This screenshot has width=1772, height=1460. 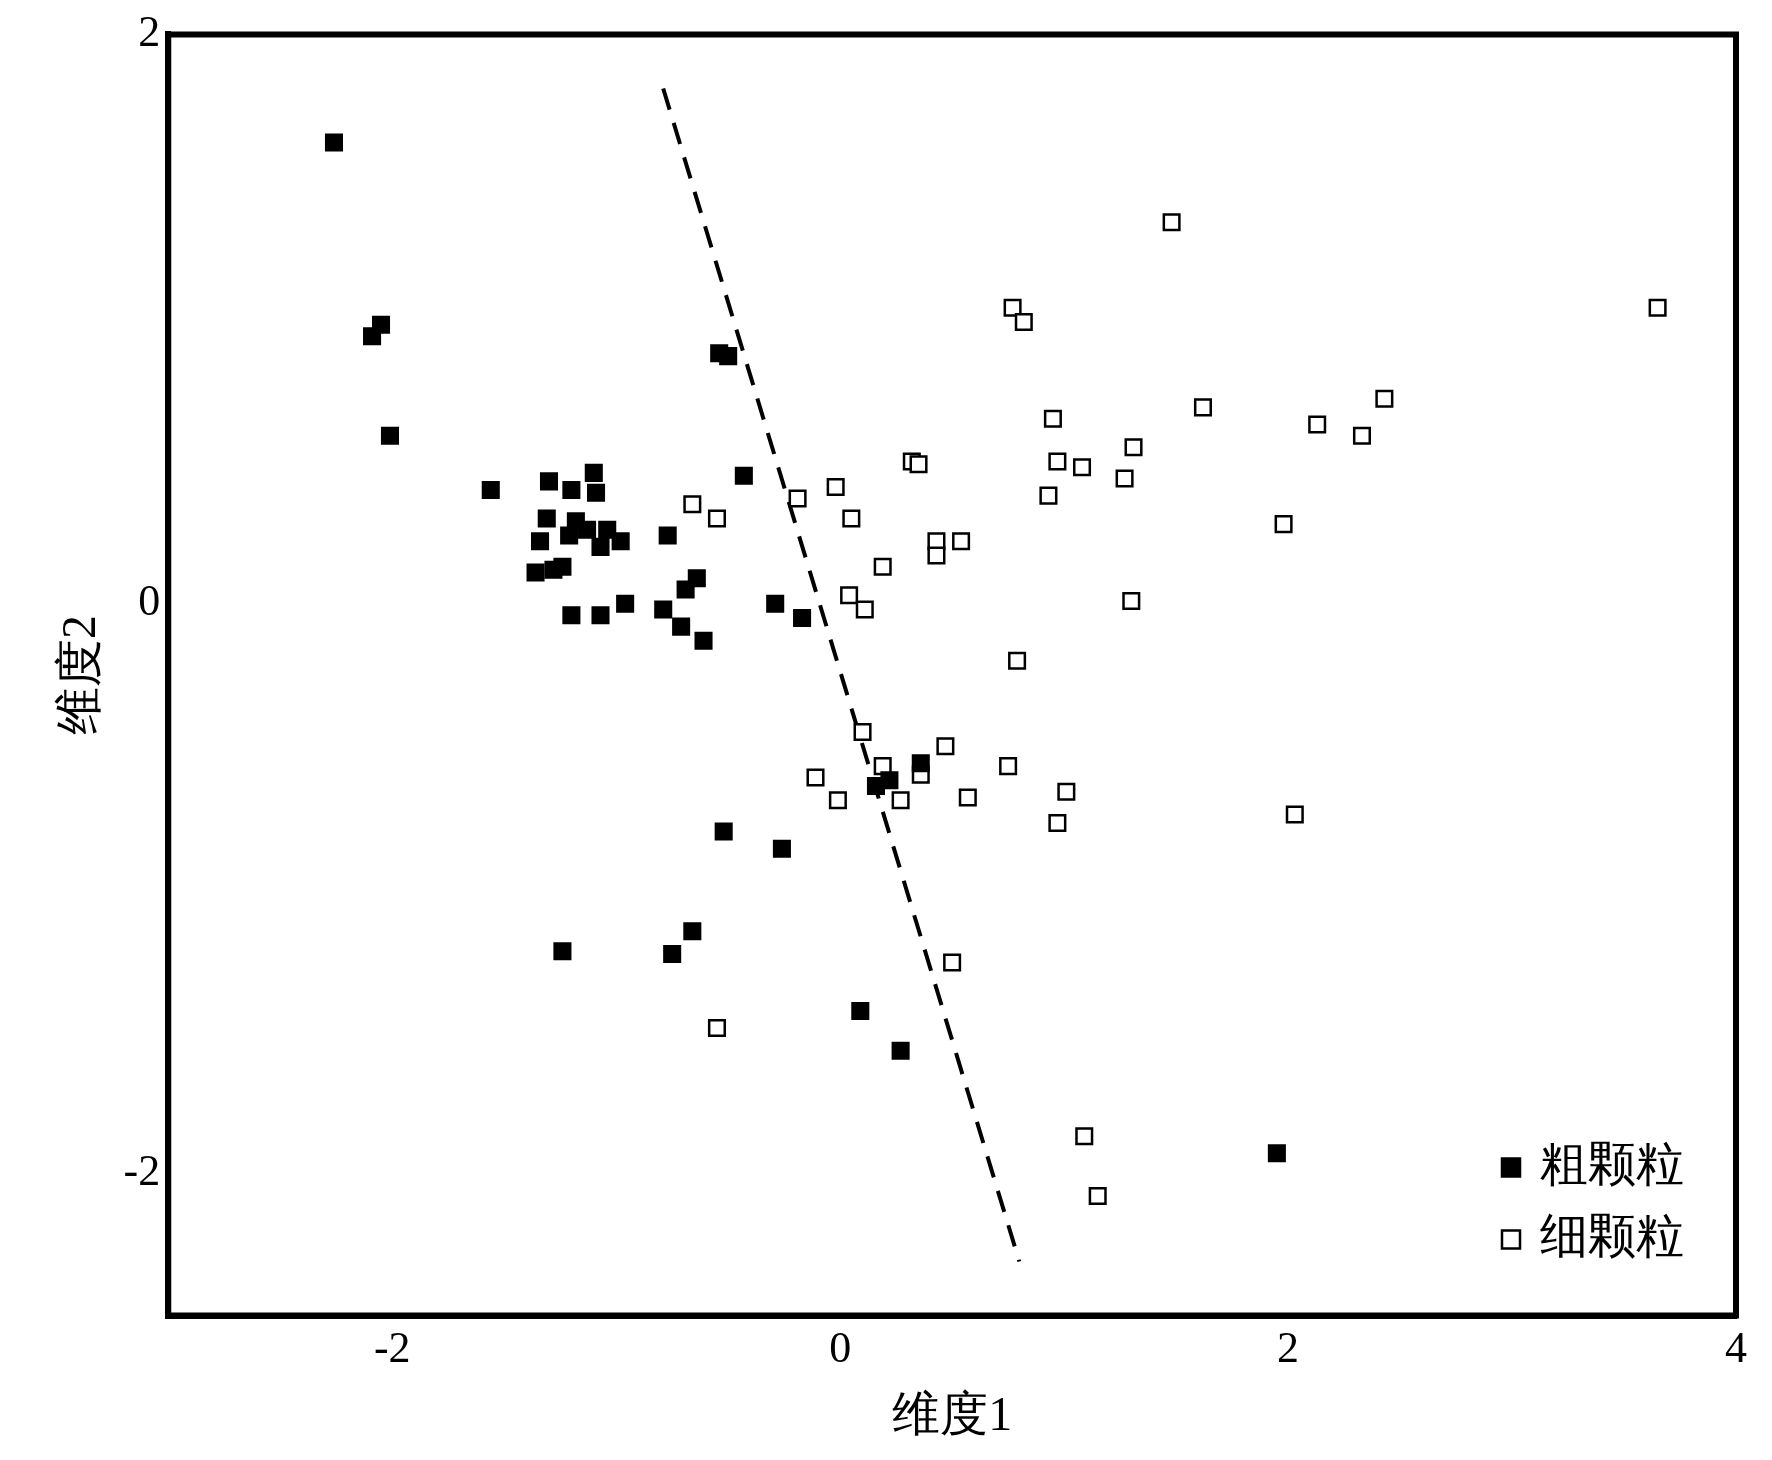 I want to click on x-tick-label: 0, so click(x=840, y=1347).